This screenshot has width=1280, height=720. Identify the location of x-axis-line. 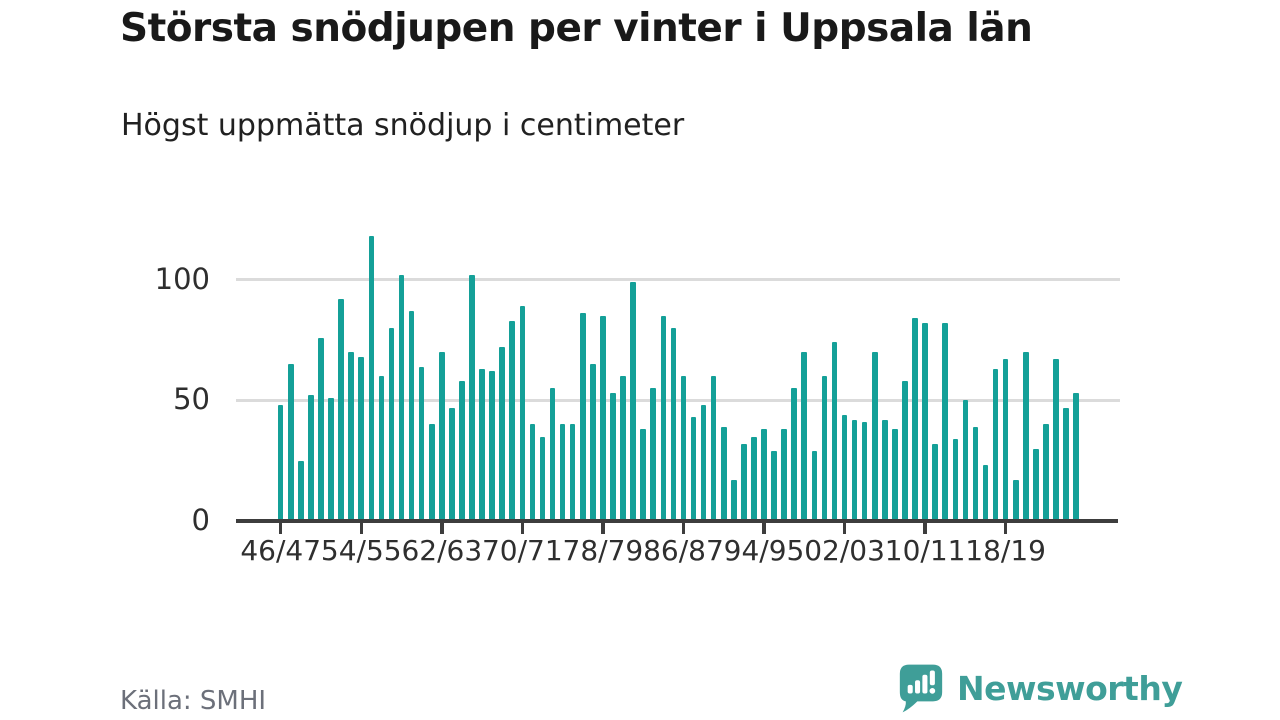
(677, 521).